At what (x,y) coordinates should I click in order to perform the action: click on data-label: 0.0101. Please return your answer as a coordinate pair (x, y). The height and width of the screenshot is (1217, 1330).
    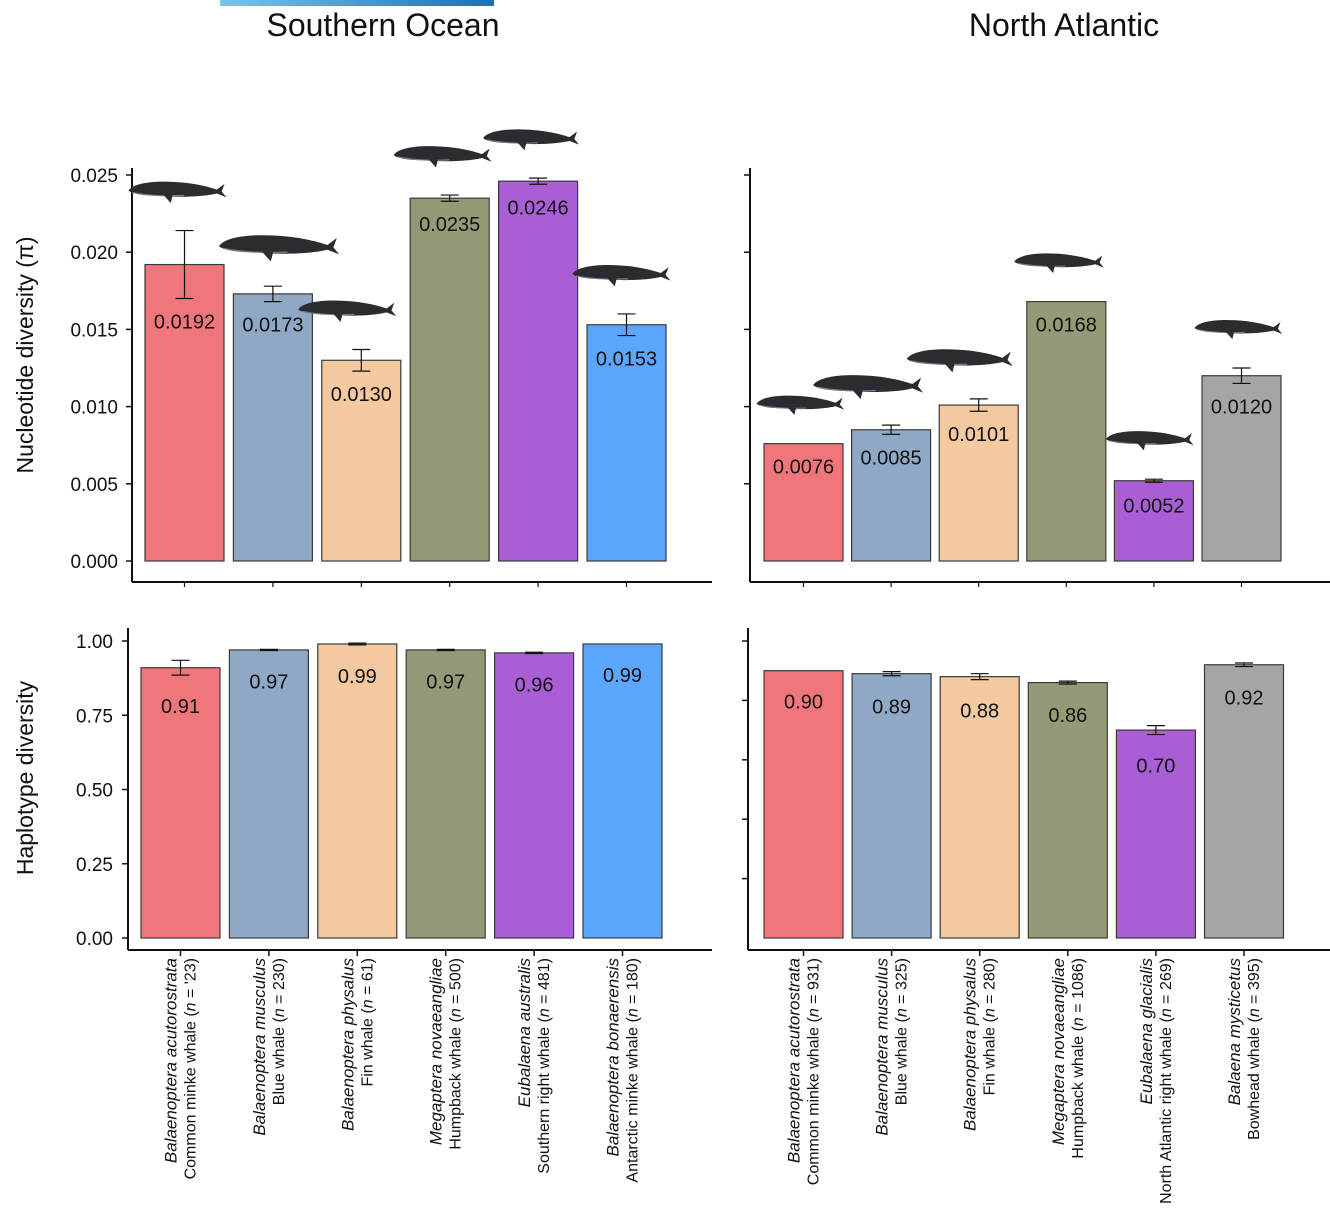
    Looking at the image, I should click on (978, 435).